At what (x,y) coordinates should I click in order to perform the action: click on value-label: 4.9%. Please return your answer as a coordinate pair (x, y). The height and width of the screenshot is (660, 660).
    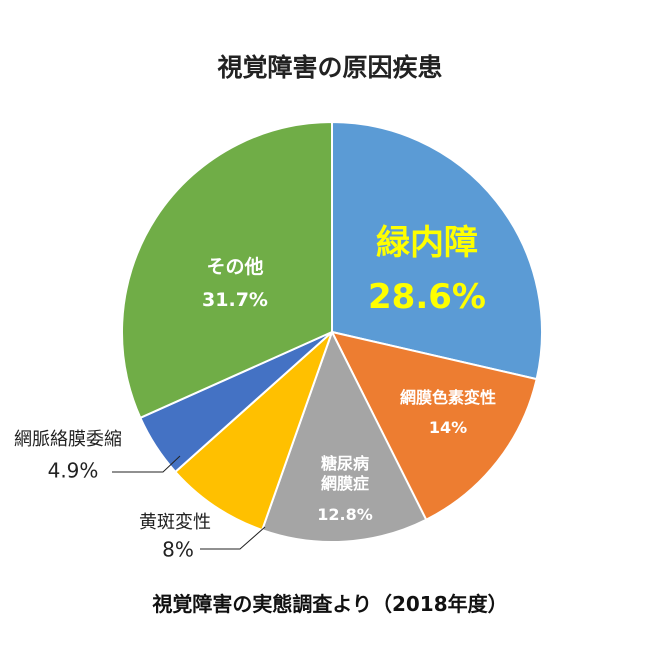
    Looking at the image, I should click on (73, 470).